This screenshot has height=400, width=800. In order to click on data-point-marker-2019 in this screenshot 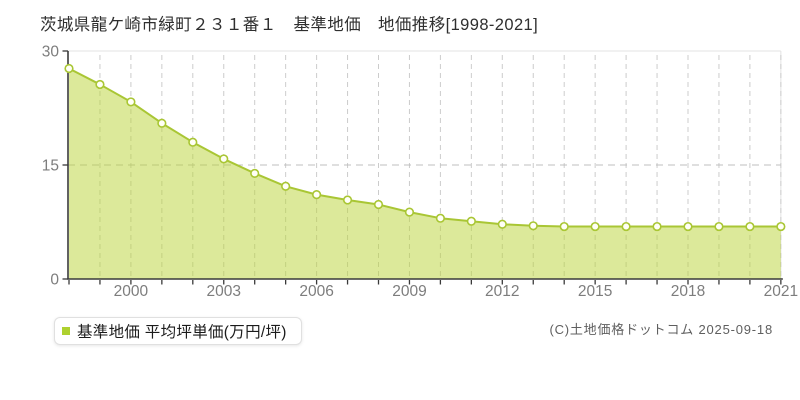, I will do `click(719, 226)`.